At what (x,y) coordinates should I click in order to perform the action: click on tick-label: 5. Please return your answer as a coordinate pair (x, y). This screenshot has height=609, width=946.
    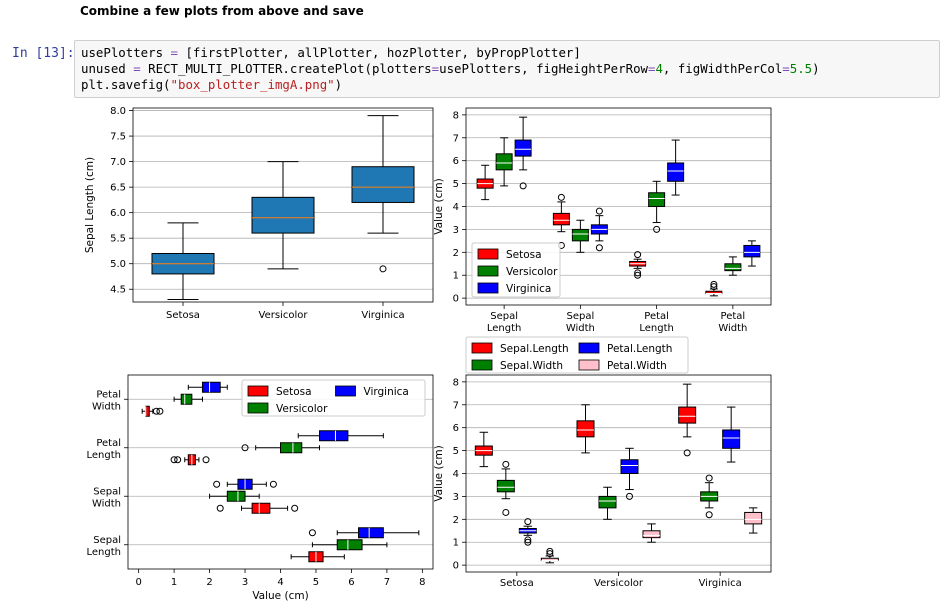
    Looking at the image, I should click on (456, 451).